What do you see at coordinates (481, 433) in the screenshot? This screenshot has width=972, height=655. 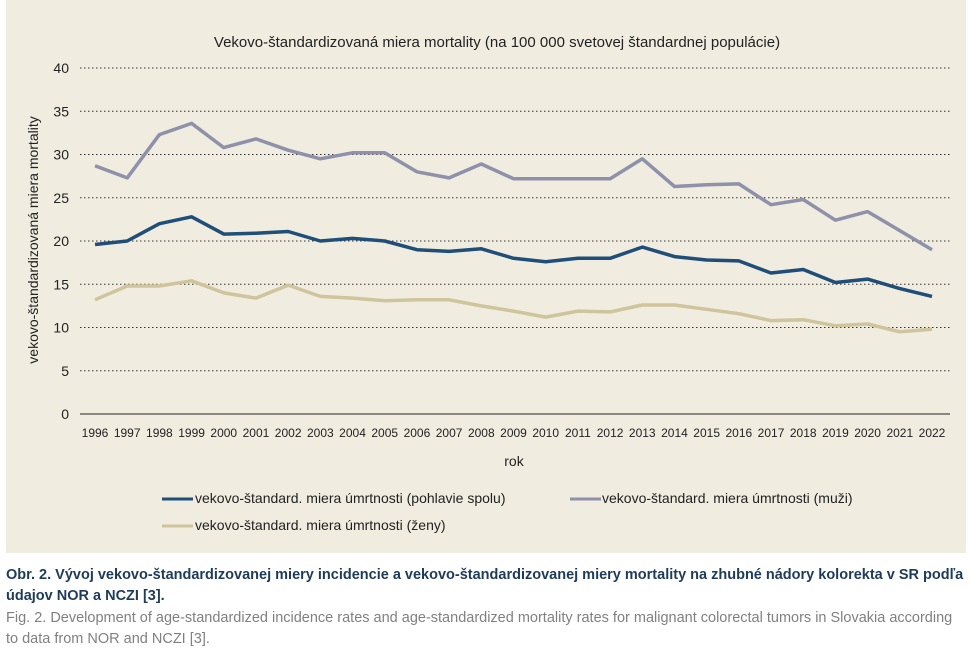 I see `x-tick-label: 2008` at bounding box center [481, 433].